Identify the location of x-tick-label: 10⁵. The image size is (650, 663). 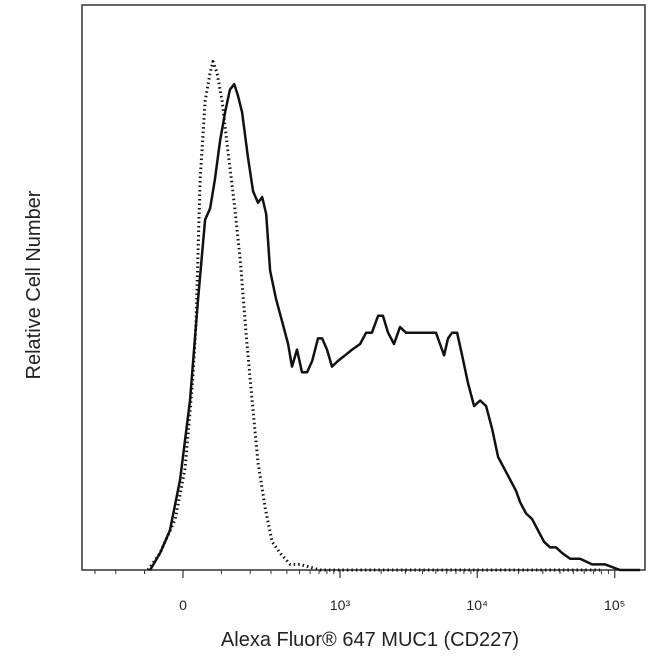
(614, 605).